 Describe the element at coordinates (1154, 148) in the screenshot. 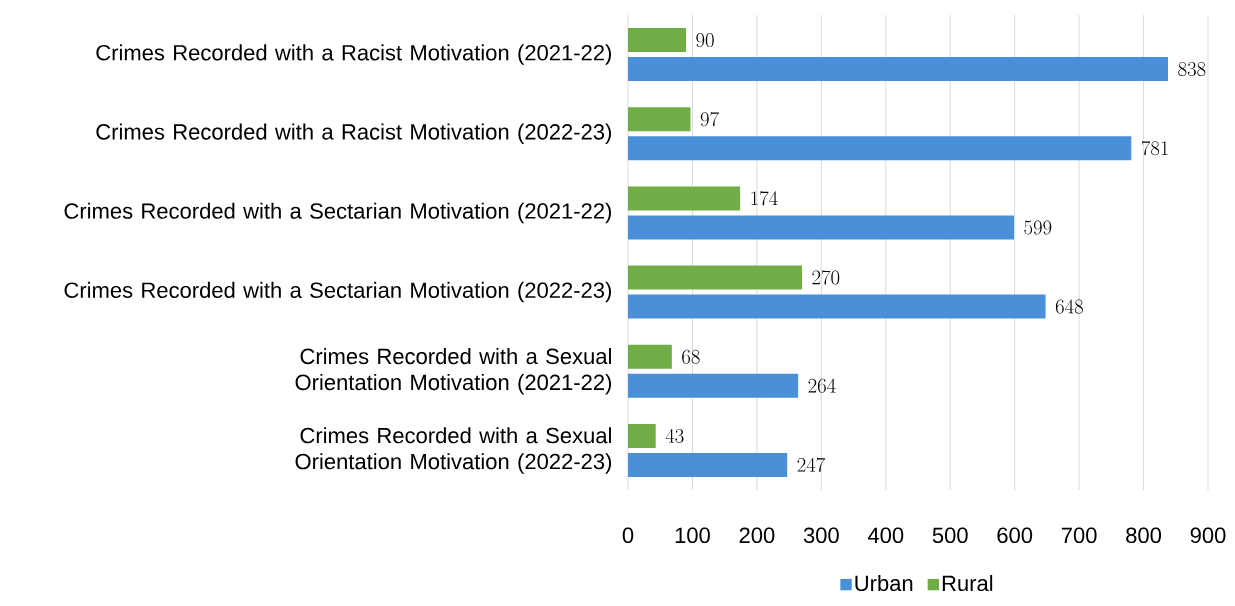

I see `data-label: 781` at that location.